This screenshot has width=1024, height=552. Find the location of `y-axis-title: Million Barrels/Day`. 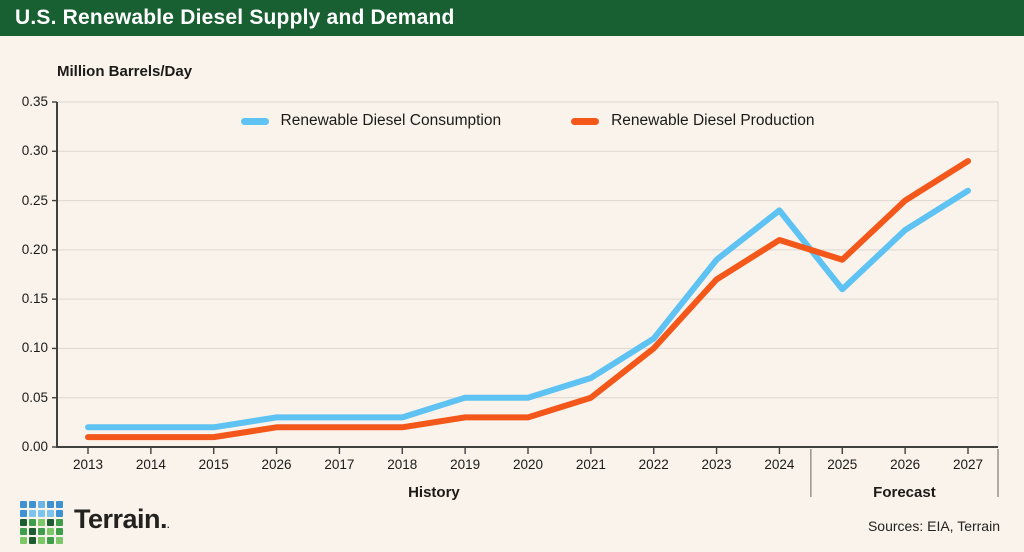

y-axis-title: Million Barrels/Day is located at coordinates (125, 71).